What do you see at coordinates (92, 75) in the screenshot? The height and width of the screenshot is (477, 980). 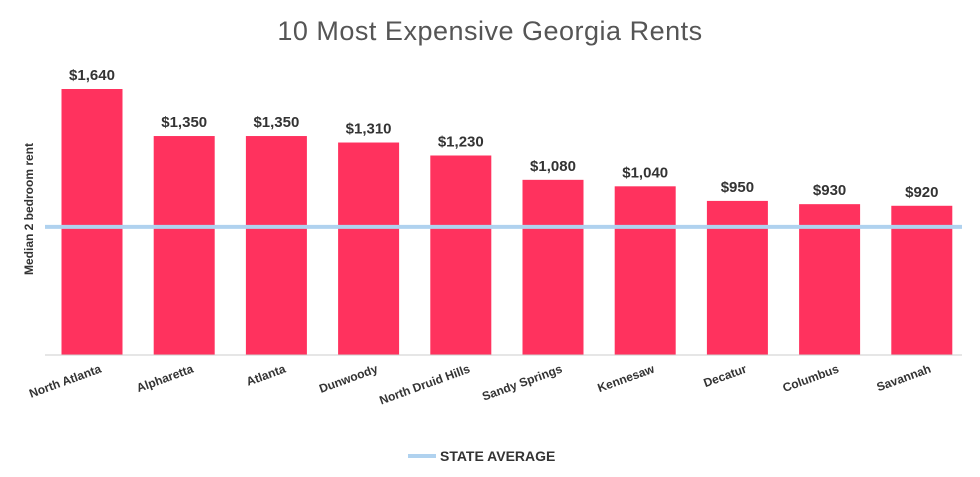 I see `bar-value-label: $1,640` at bounding box center [92, 75].